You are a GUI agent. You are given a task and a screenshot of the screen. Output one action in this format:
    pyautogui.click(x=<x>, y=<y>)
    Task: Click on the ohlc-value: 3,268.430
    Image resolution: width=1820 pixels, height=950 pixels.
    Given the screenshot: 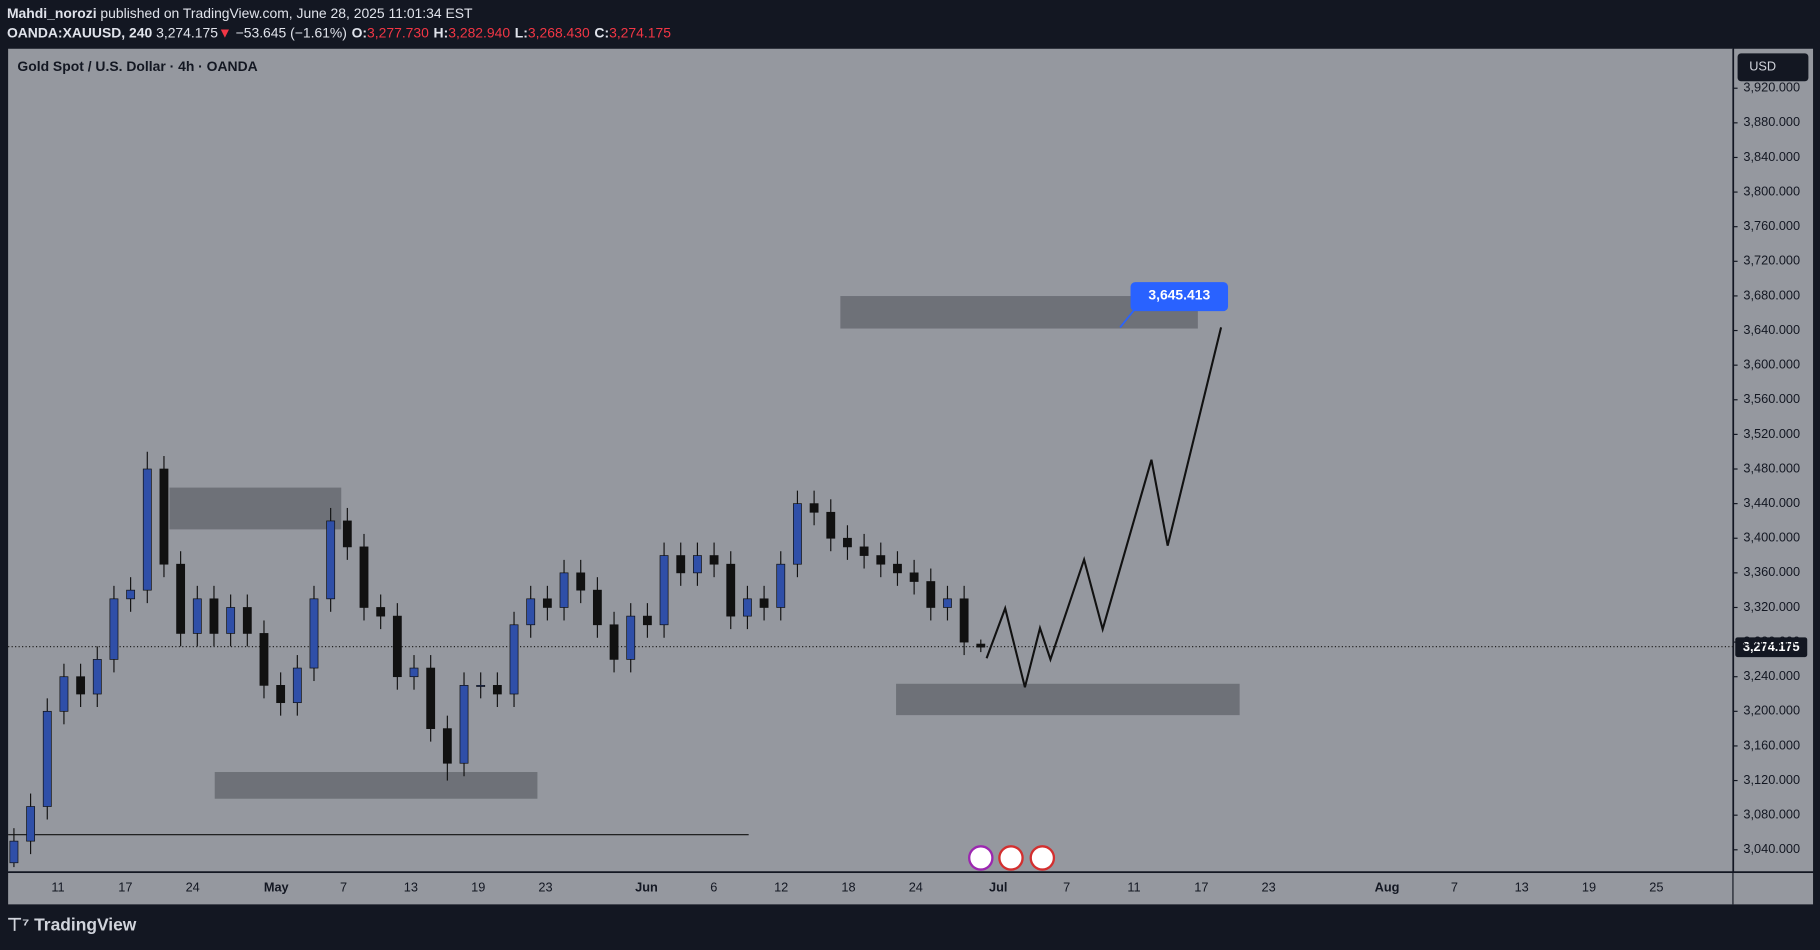 What is the action you would take?
    pyautogui.click(x=559, y=32)
    